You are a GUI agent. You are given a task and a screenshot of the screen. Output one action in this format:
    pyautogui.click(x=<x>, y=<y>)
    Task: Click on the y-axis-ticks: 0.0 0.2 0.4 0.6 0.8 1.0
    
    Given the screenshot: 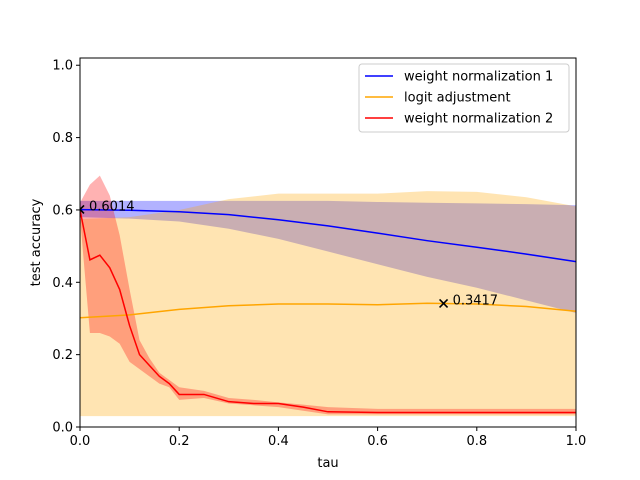 What is the action you would take?
    pyautogui.click(x=66, y=247)
    